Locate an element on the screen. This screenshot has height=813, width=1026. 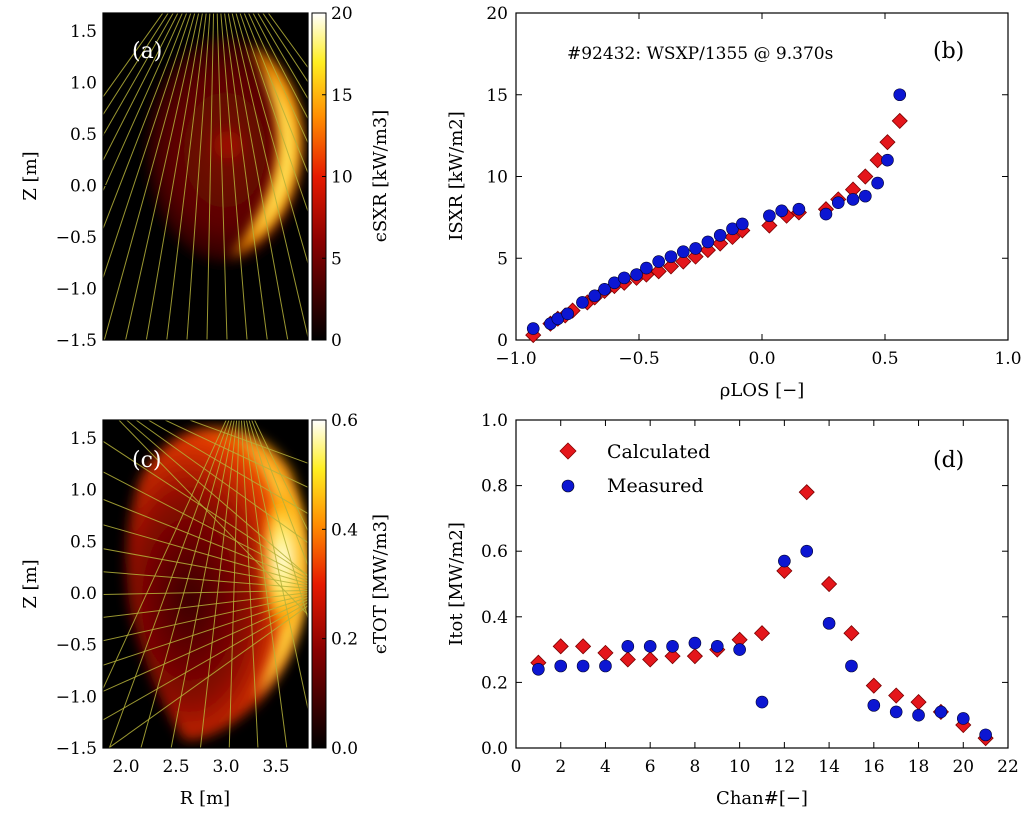
colorbar-label-a: ϵSXR [kW/m3] is located at coordinates (380, 176).